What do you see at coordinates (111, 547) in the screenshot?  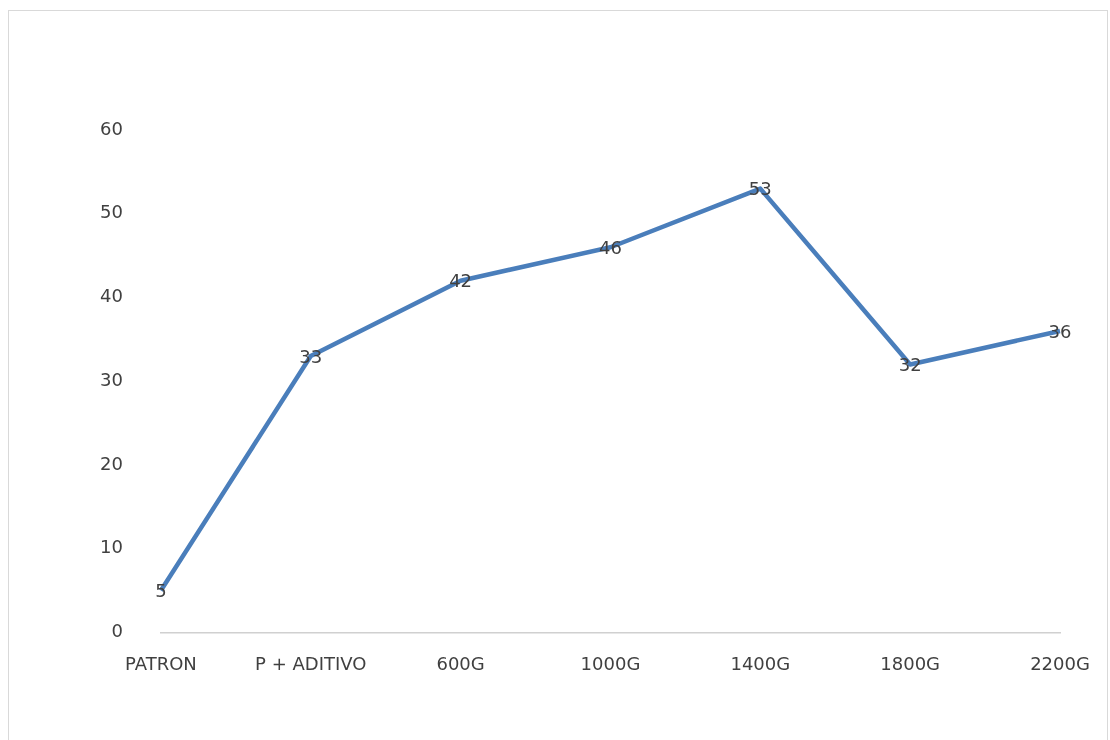 I see `y-tick-label: 10` at bounding box center [111, 547].